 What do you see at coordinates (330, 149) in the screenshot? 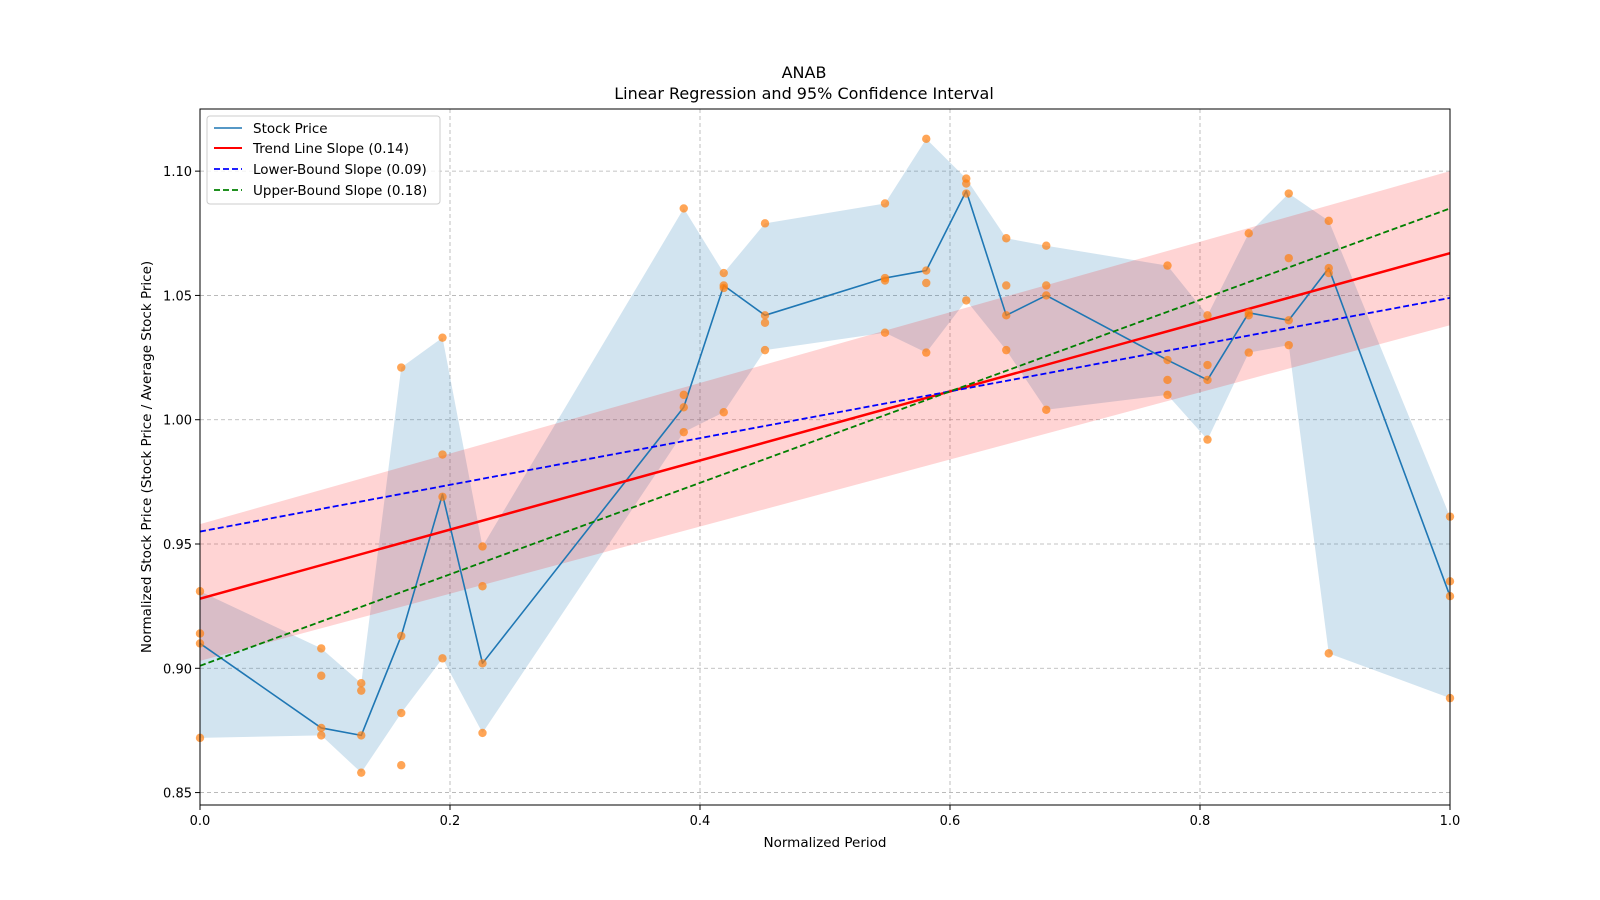
I see `legend-label-trend-line: Trend Line Slope (0.14)` at bounding box center [330, 149].